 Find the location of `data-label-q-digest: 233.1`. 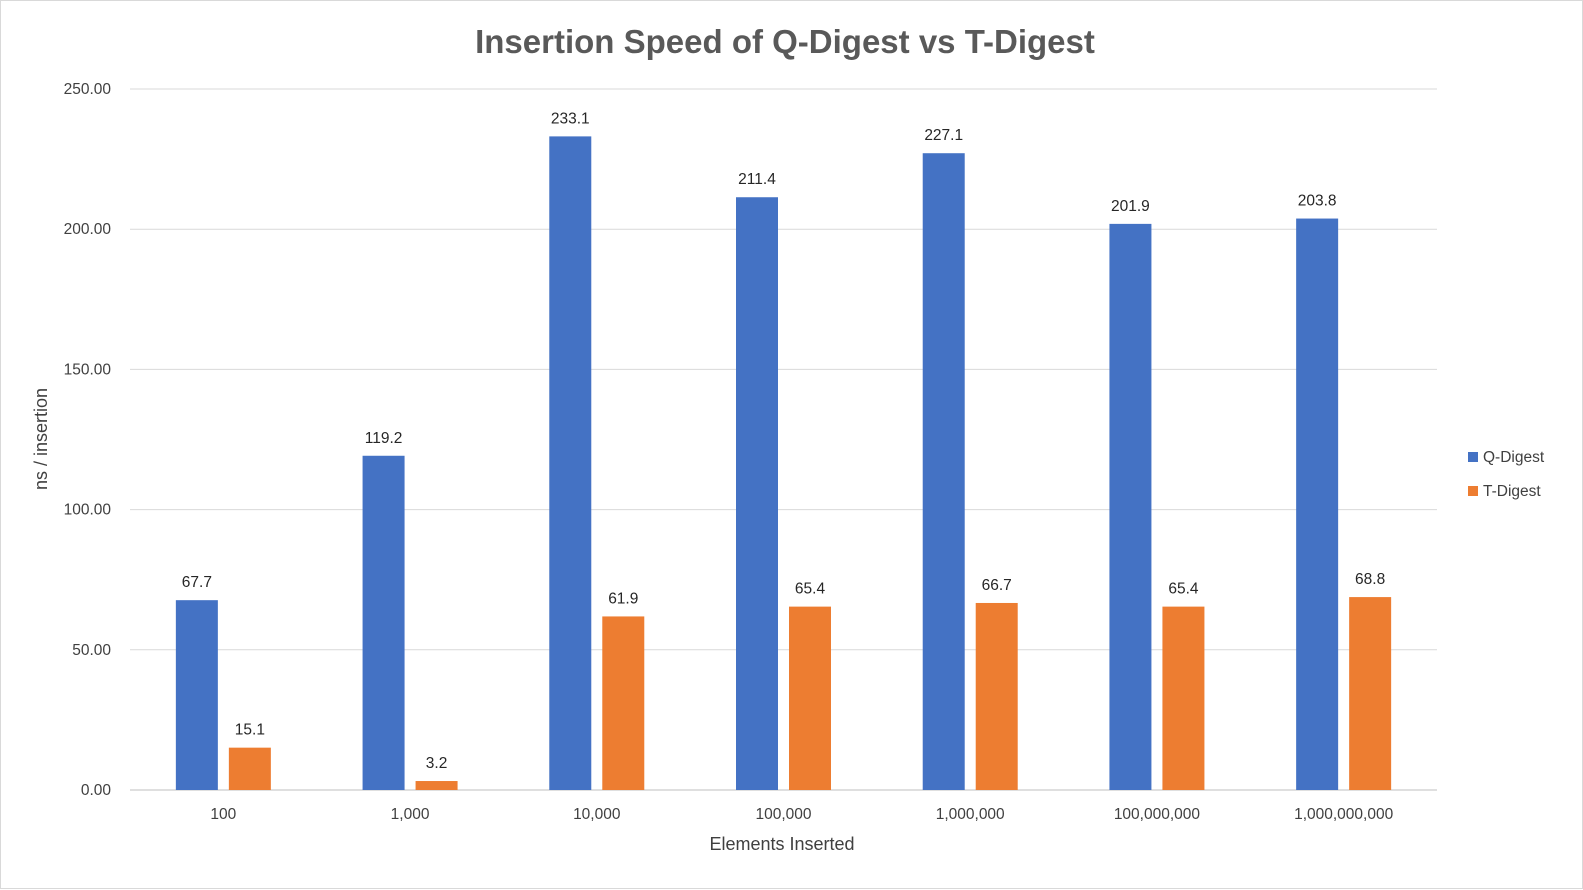

data-label-q-digest: 233.1 is located at coordinates (570, 118).